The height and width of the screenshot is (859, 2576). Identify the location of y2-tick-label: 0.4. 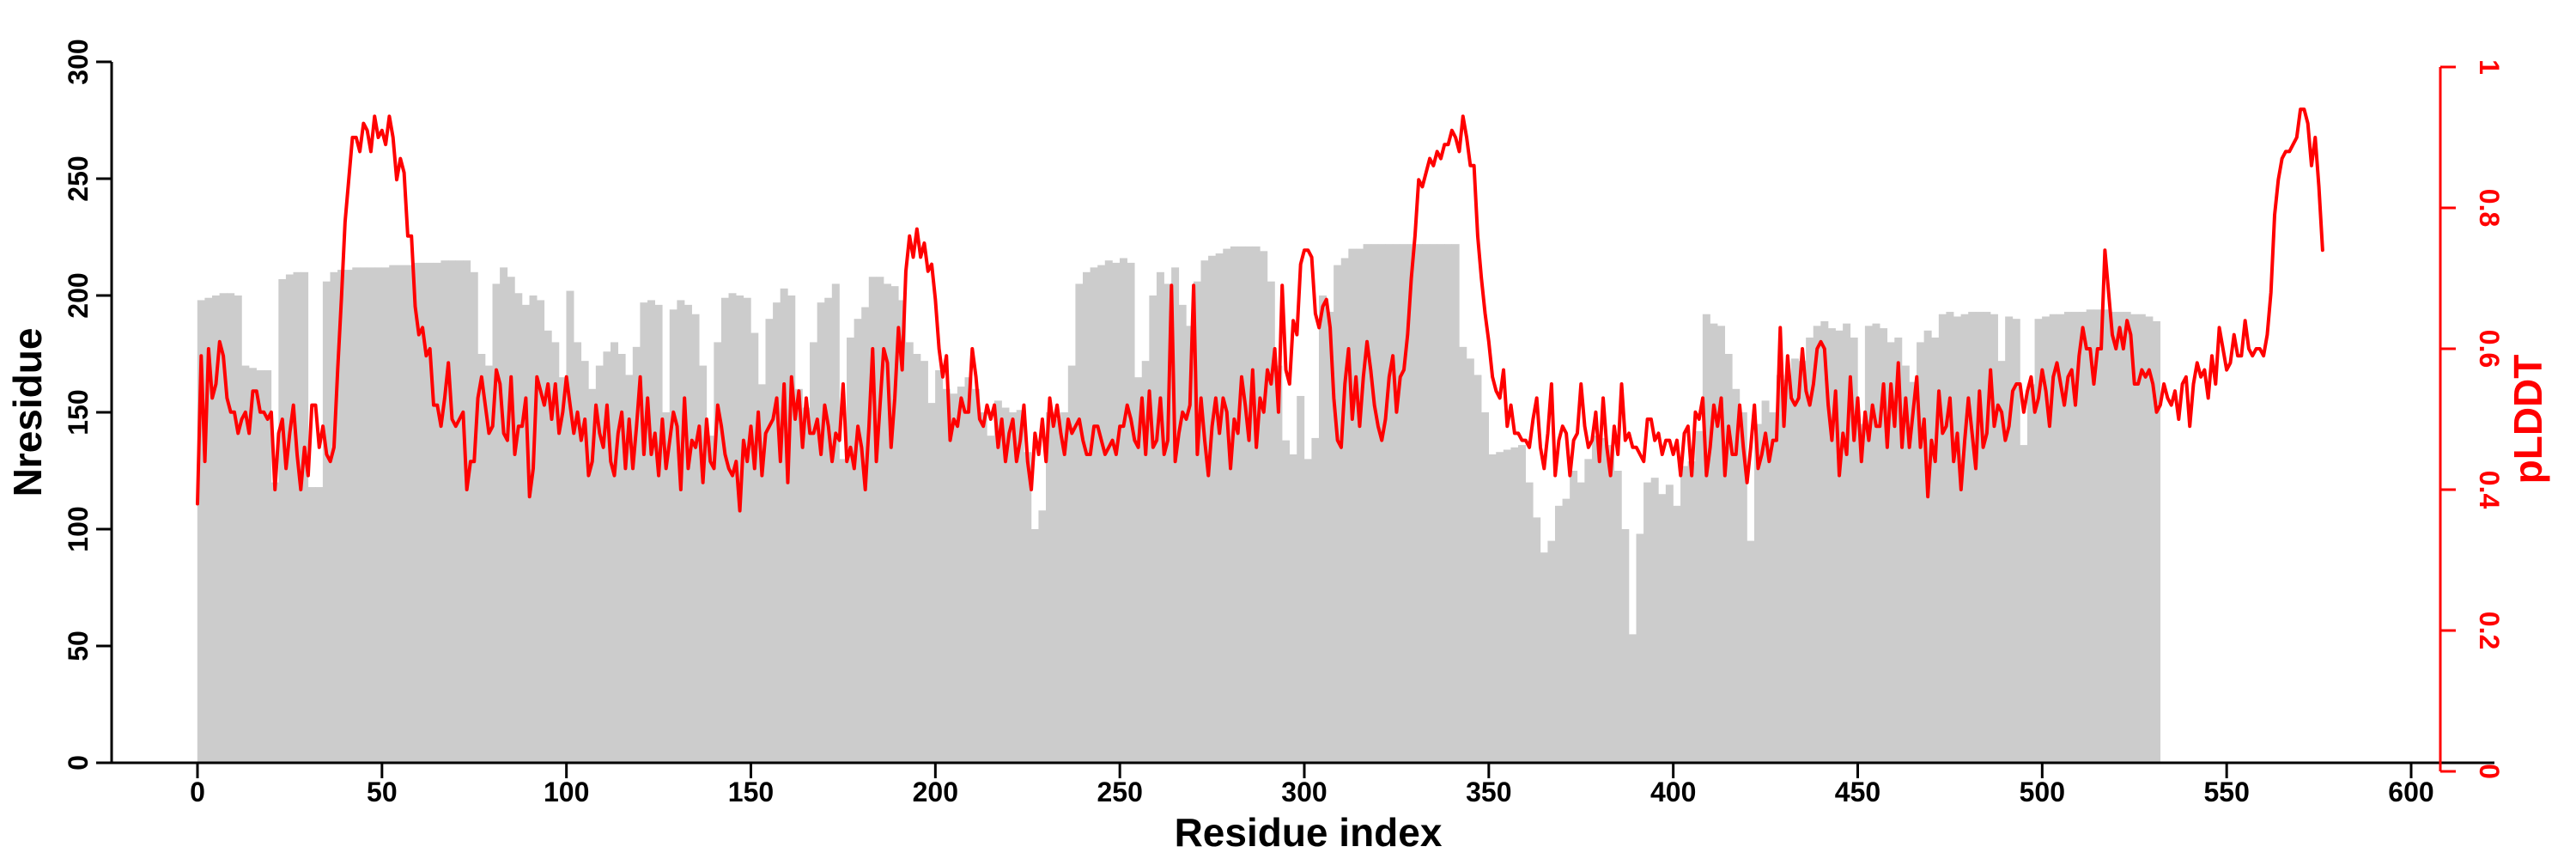
(2489, 490).